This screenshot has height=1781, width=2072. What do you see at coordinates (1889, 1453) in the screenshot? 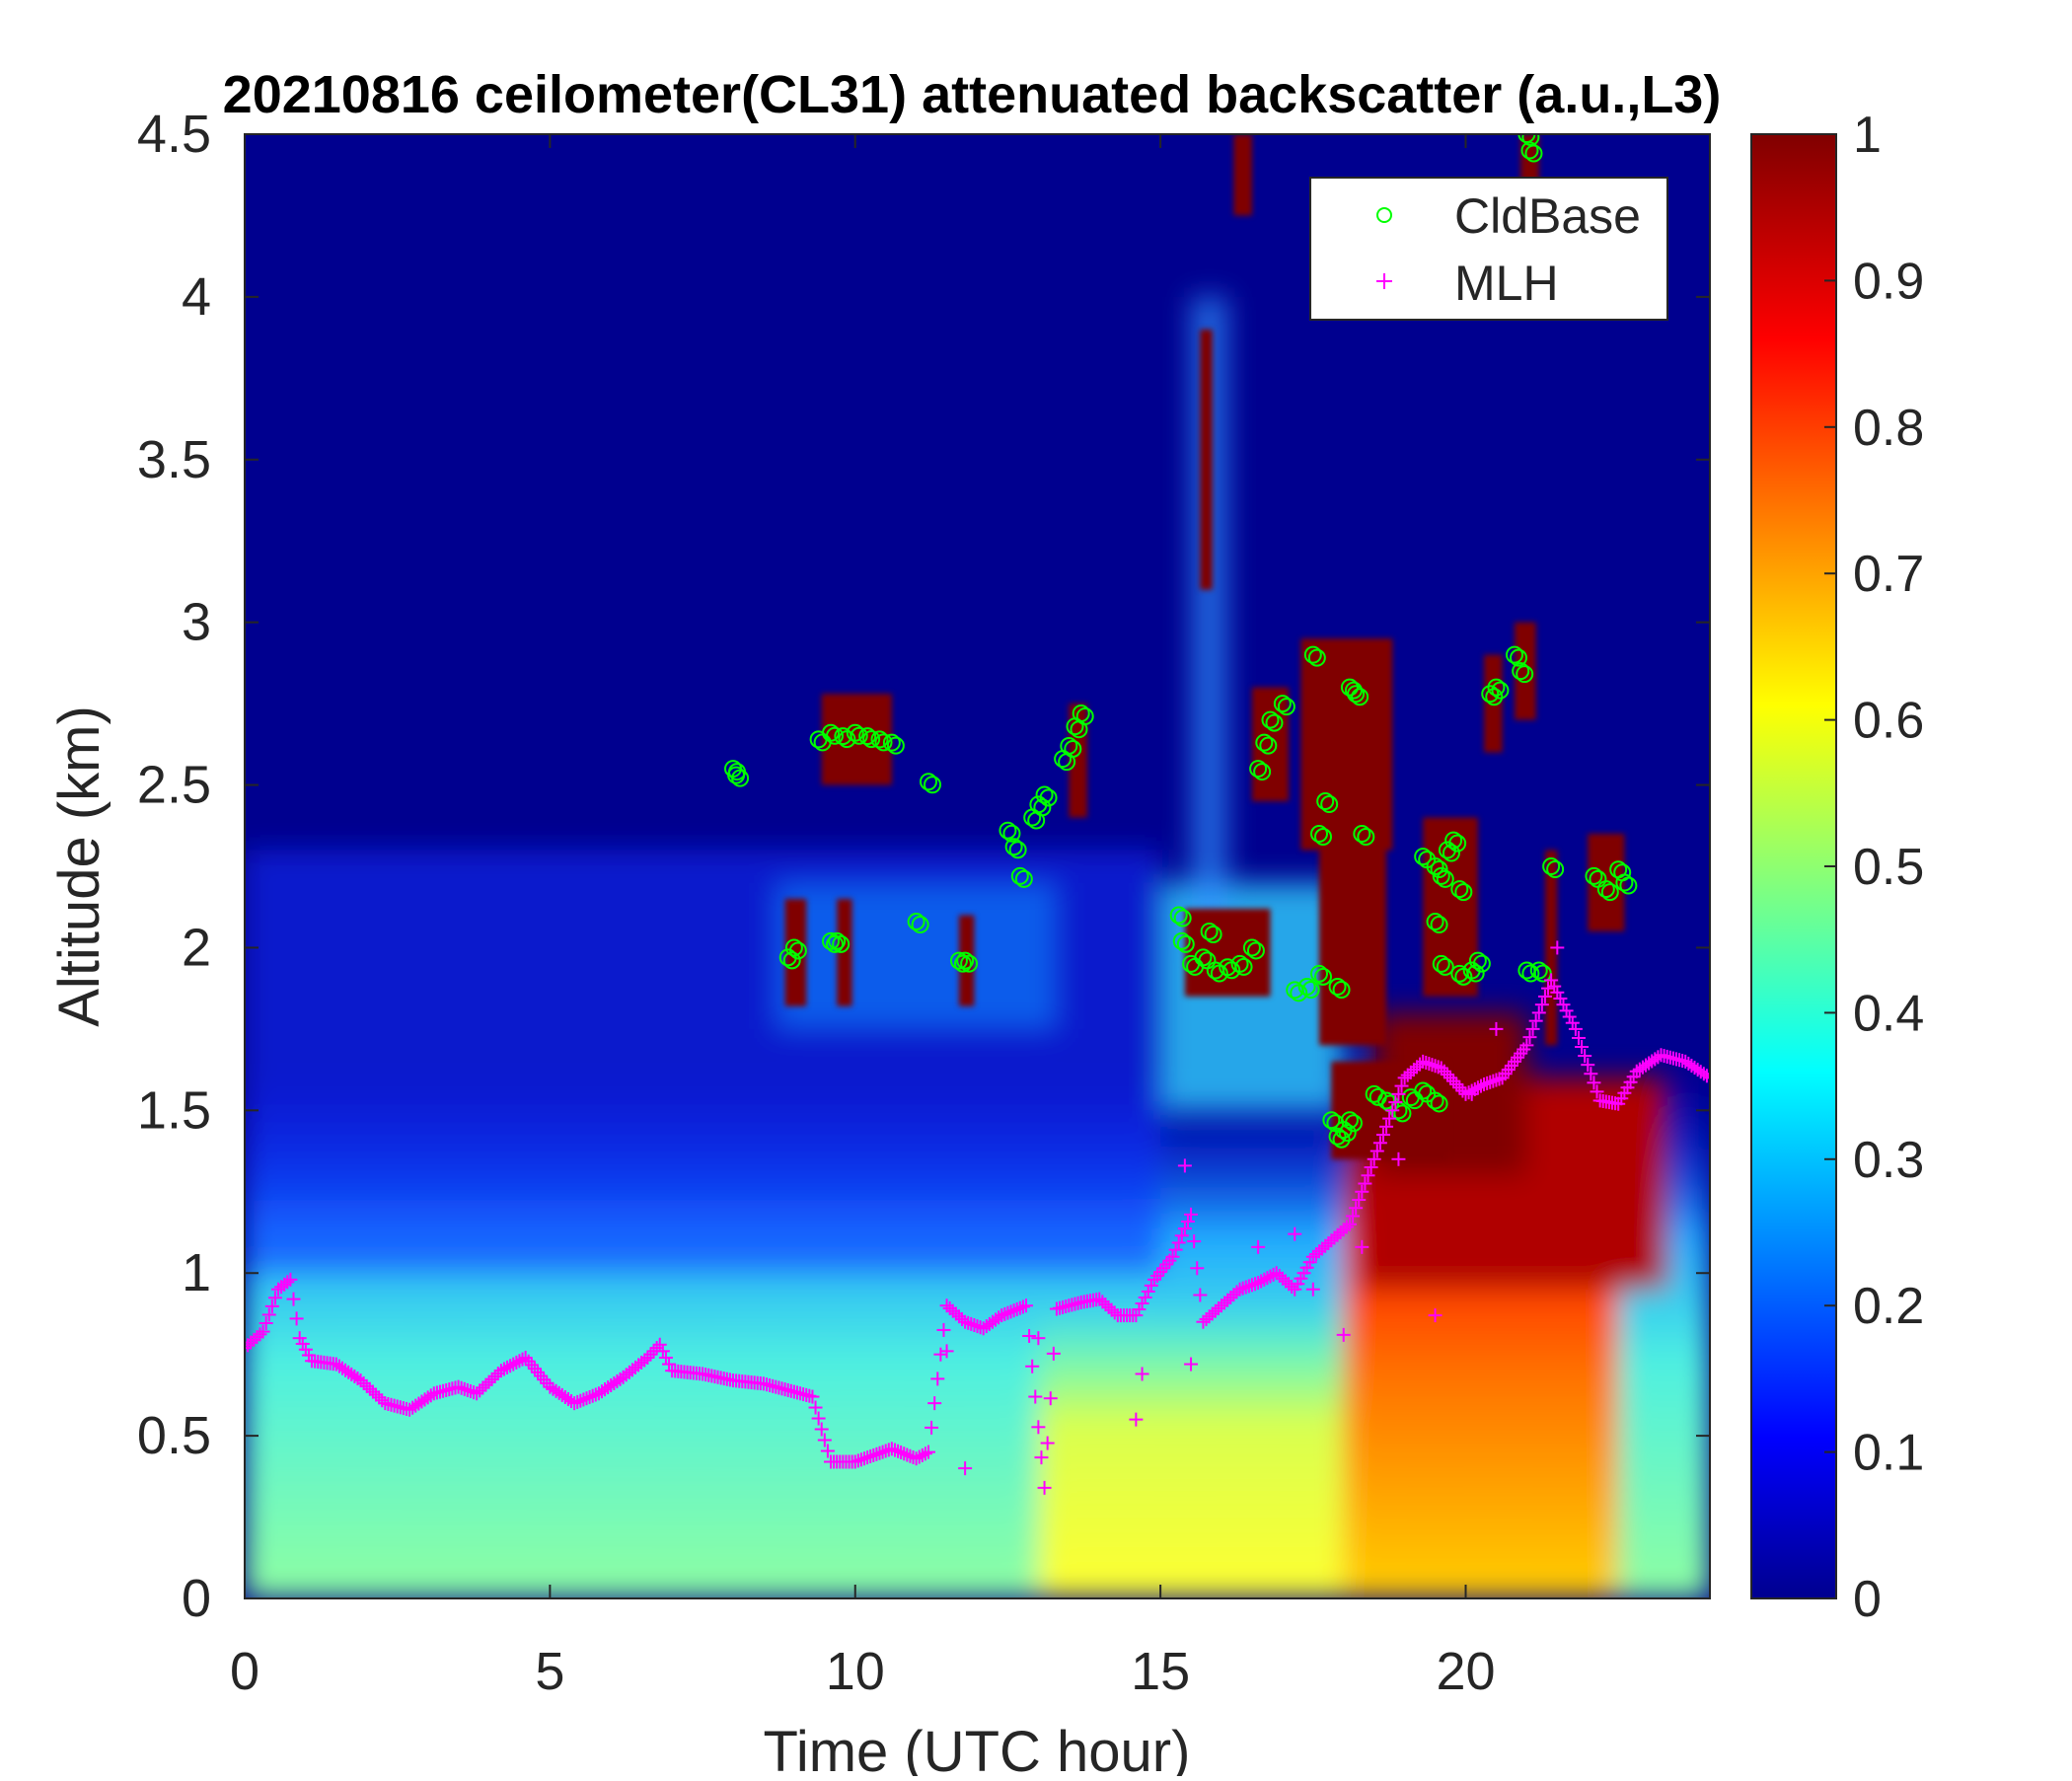
I see `colorbar-tick-label: 0.1` at bounding box center [1889, 1453].